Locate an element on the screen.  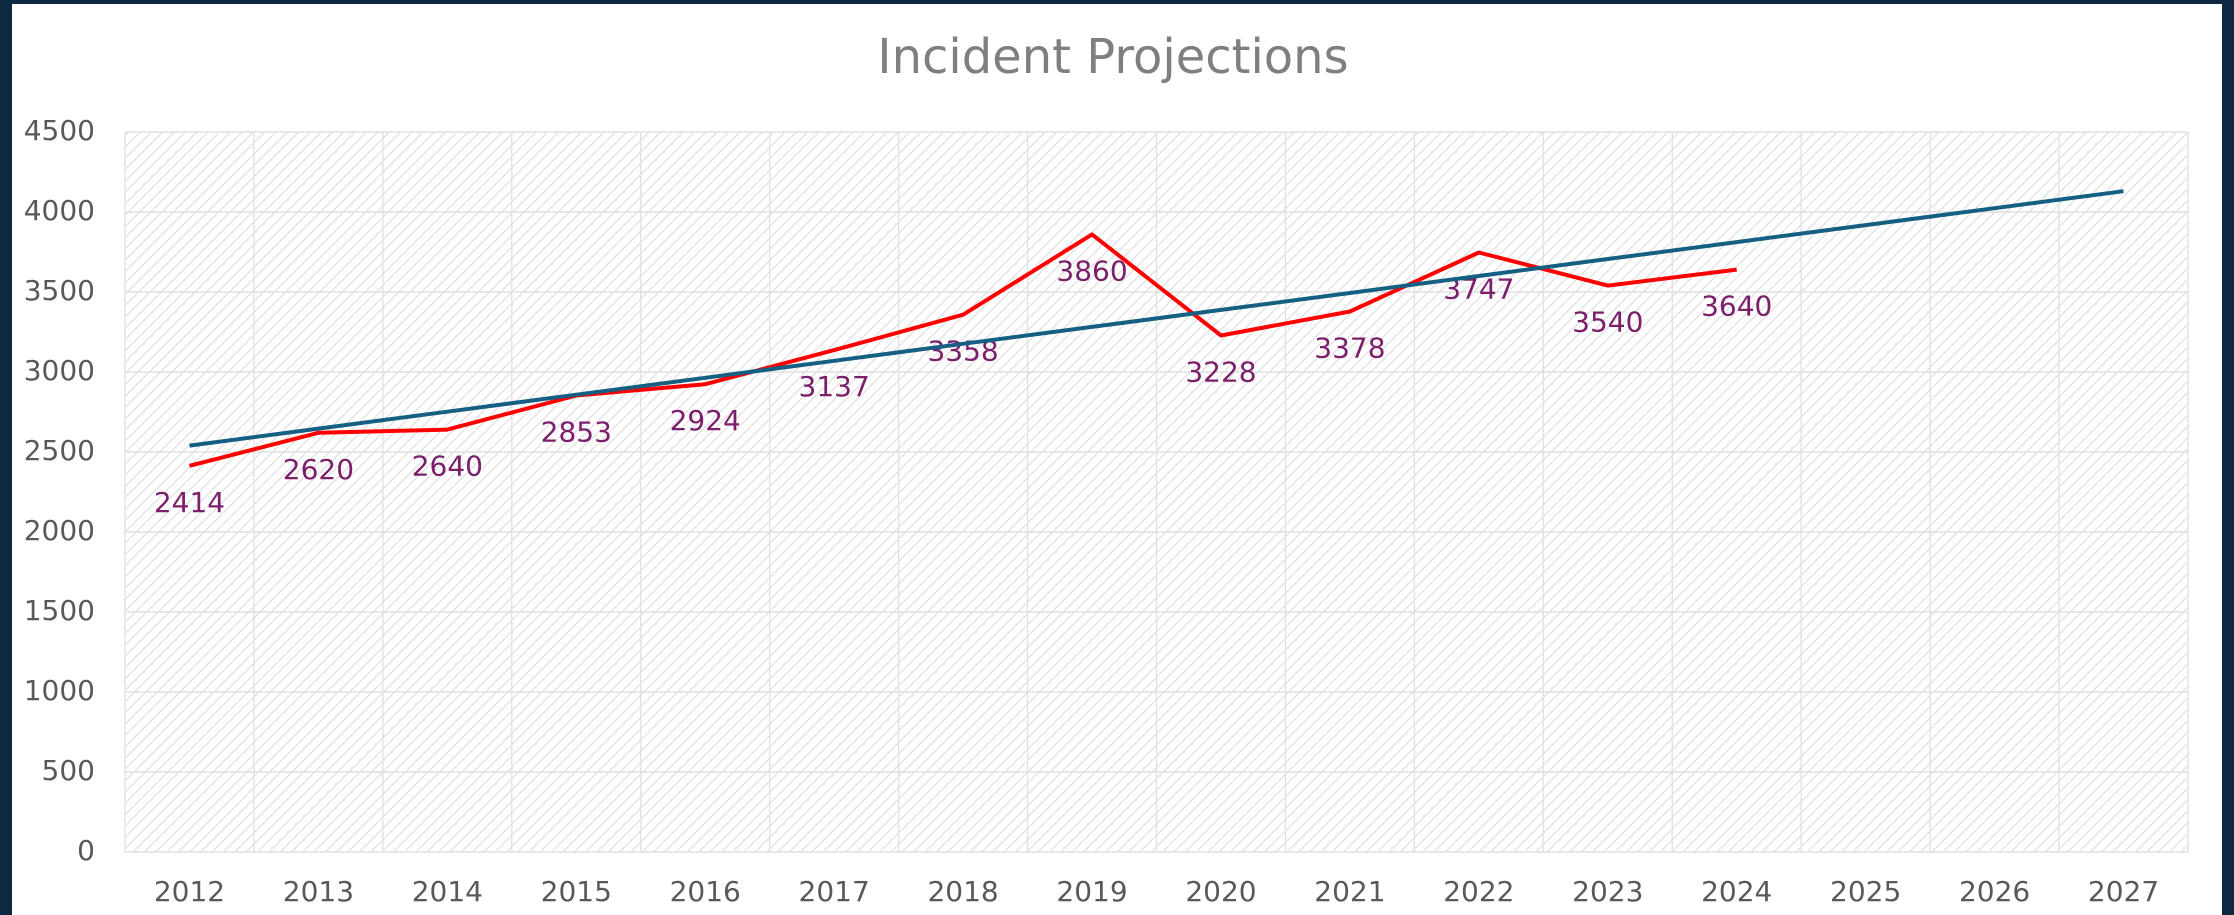
data-label: 3540 is located at coordinates (1607, 322).